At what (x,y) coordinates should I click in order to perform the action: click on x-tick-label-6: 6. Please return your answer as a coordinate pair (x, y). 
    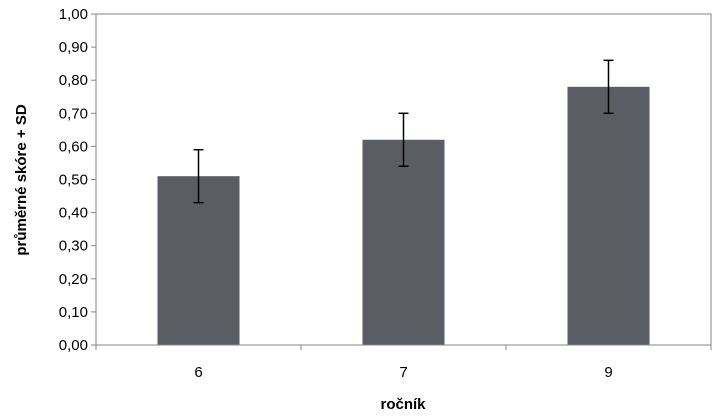
    Looking at the image, I should click on (198, 372).